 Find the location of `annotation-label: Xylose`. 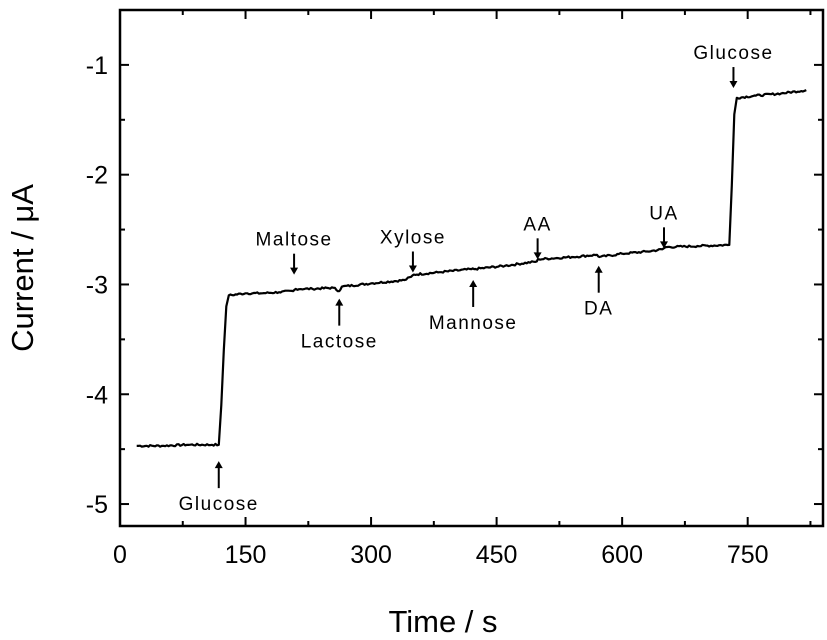

annotation-label: Xylose is located at coordinates (413, 237).